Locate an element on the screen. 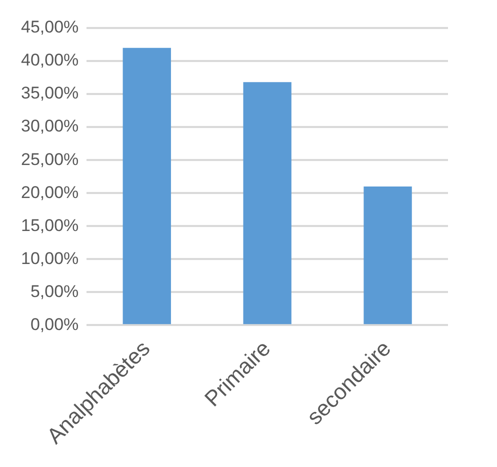 This screenshot has height=467, width=497. y-tick-label: 10,00% is located at coordinates (49, 258).